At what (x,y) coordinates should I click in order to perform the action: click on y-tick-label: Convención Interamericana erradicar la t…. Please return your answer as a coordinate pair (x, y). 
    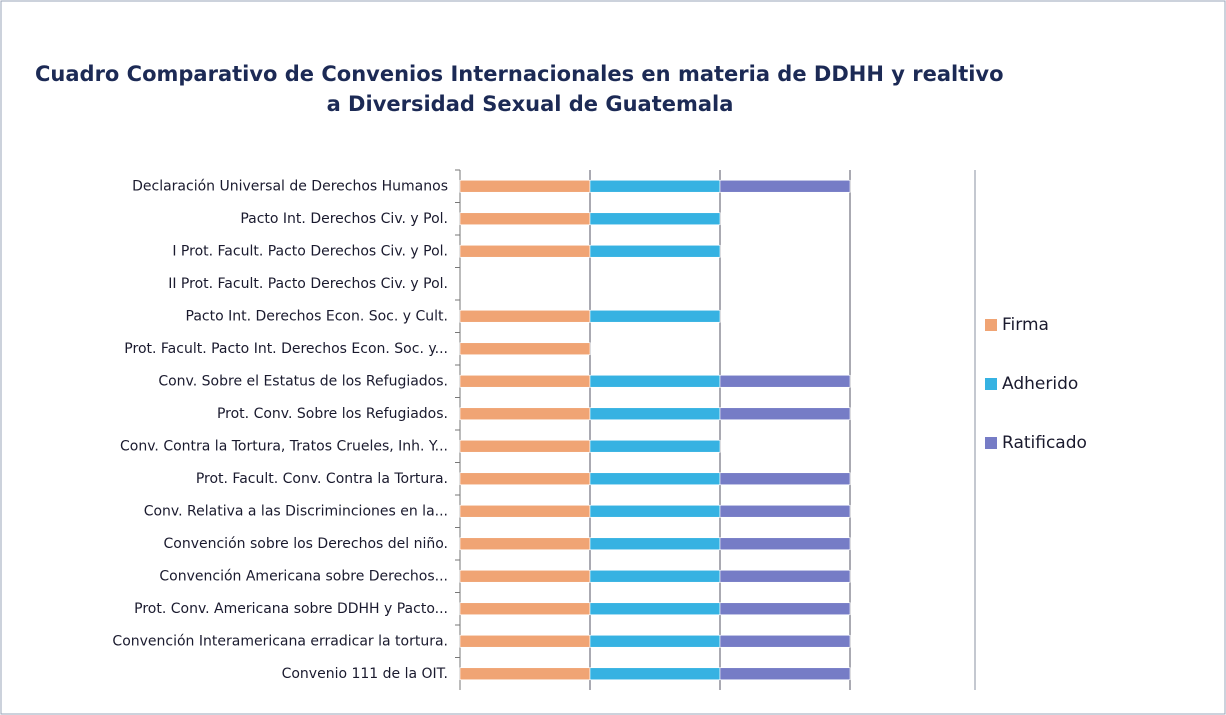
    Looking at the image, I should click on (280, 641).